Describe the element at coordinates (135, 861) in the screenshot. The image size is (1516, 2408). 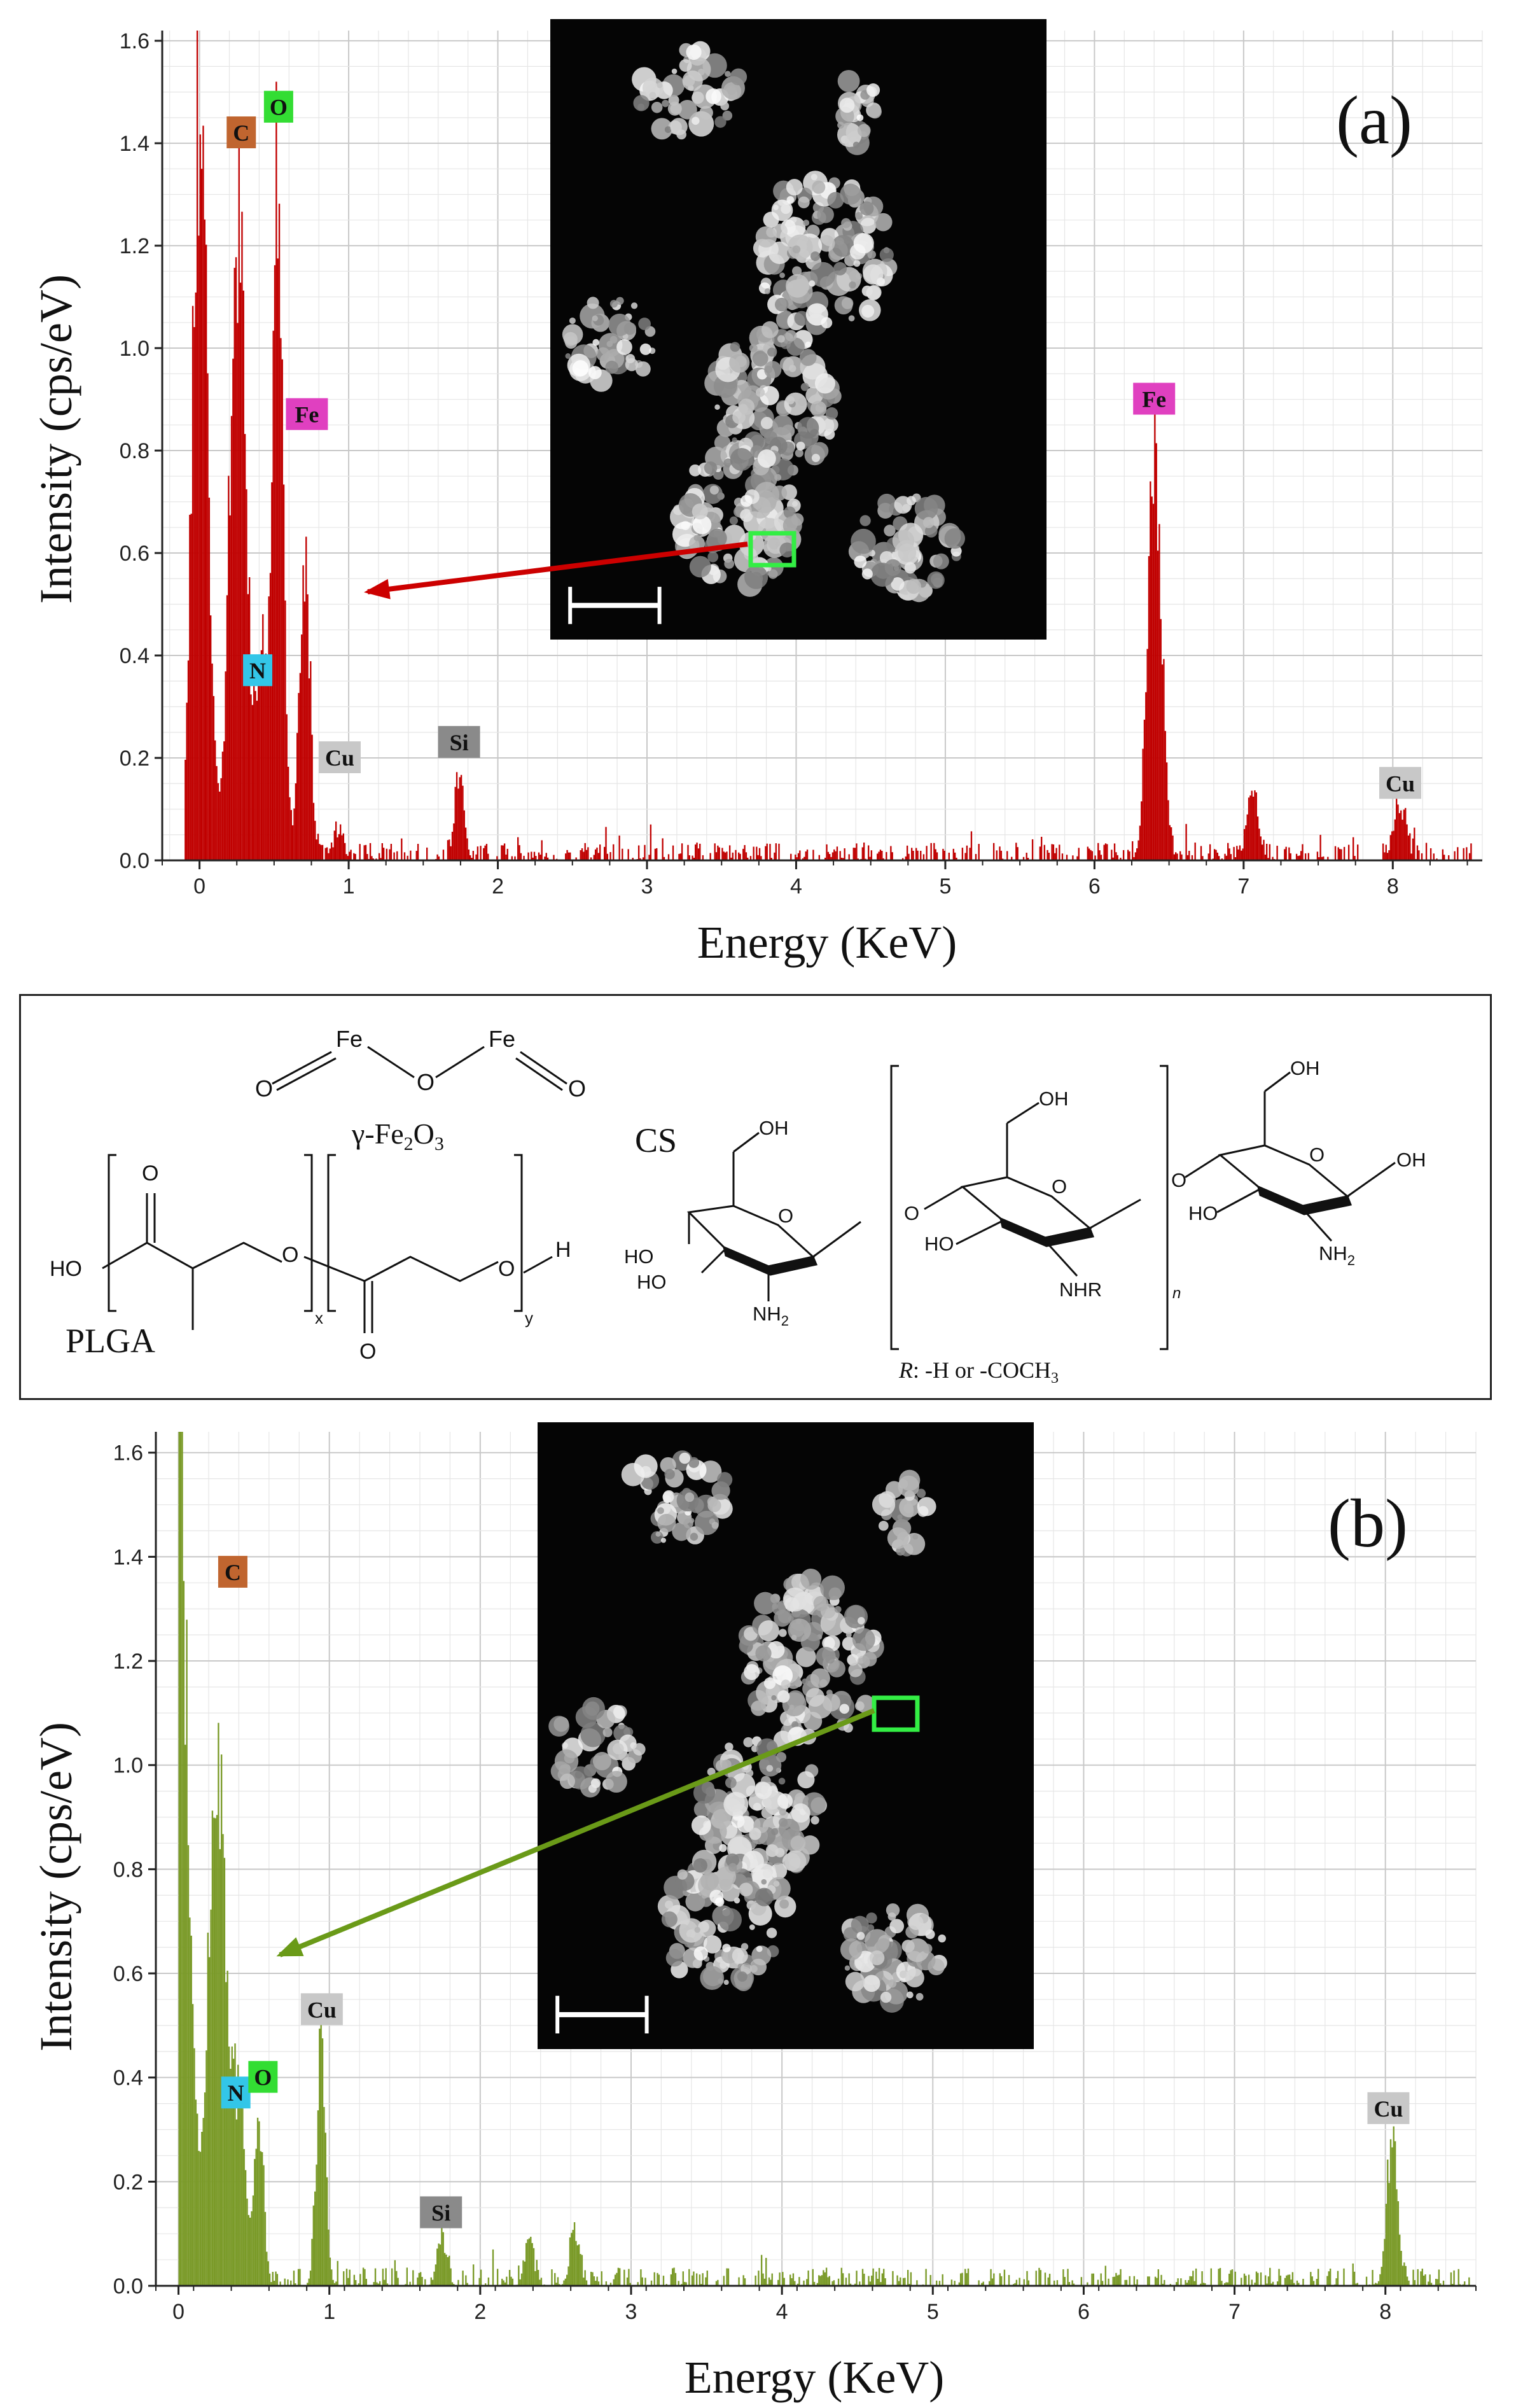
I see `y-tick-label: 0.0` at that location.